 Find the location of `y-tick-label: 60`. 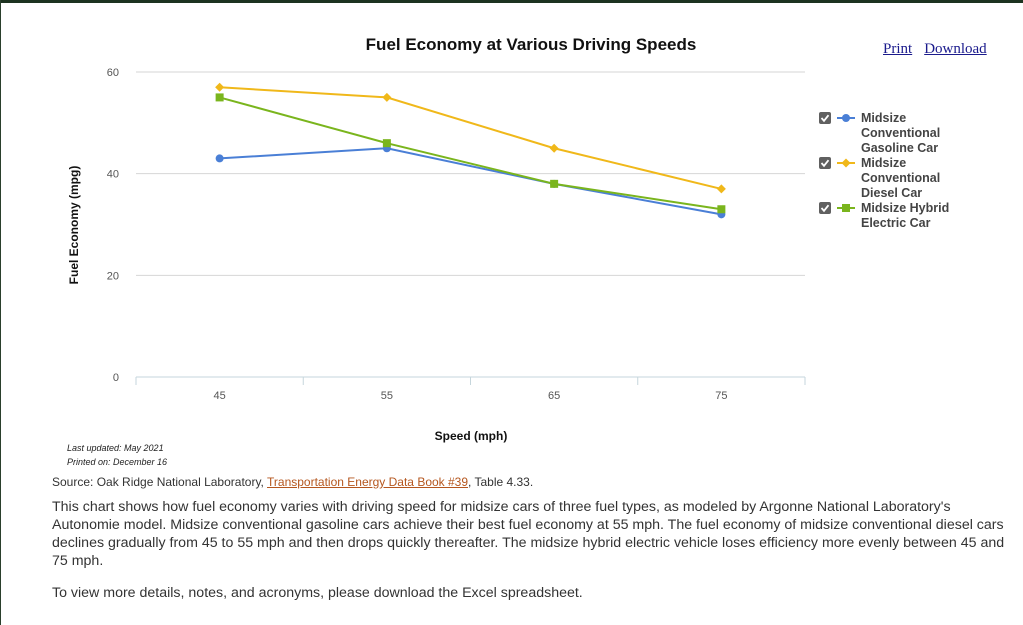

y-tick-label: 60 is located at coordinates (113, 73).